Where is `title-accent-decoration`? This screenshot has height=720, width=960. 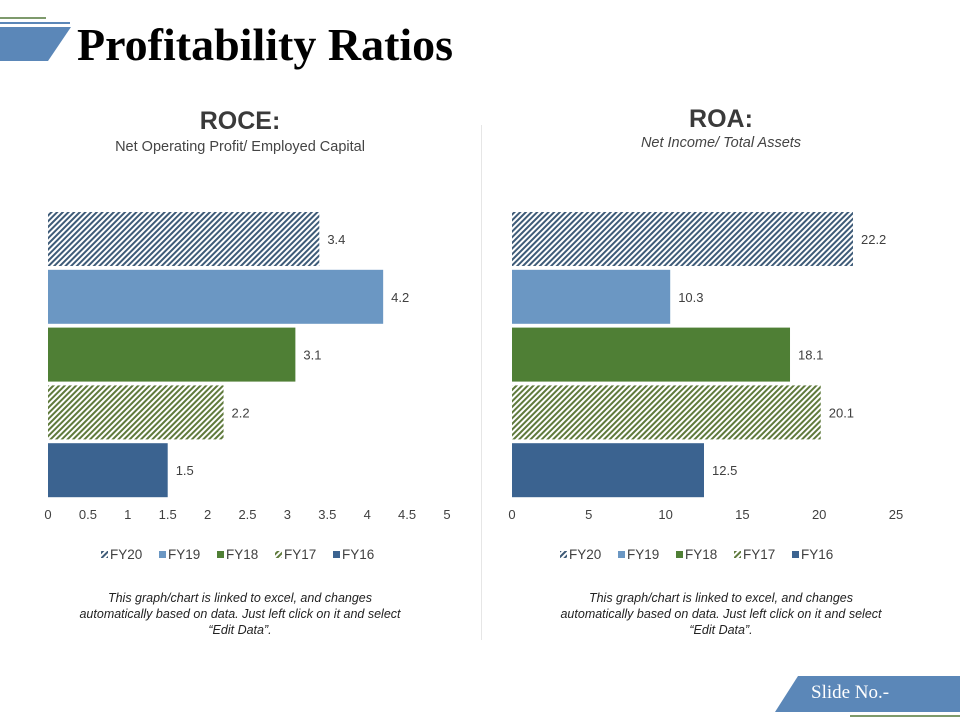 title-accent-decoration is located at coordinates (35, 39).